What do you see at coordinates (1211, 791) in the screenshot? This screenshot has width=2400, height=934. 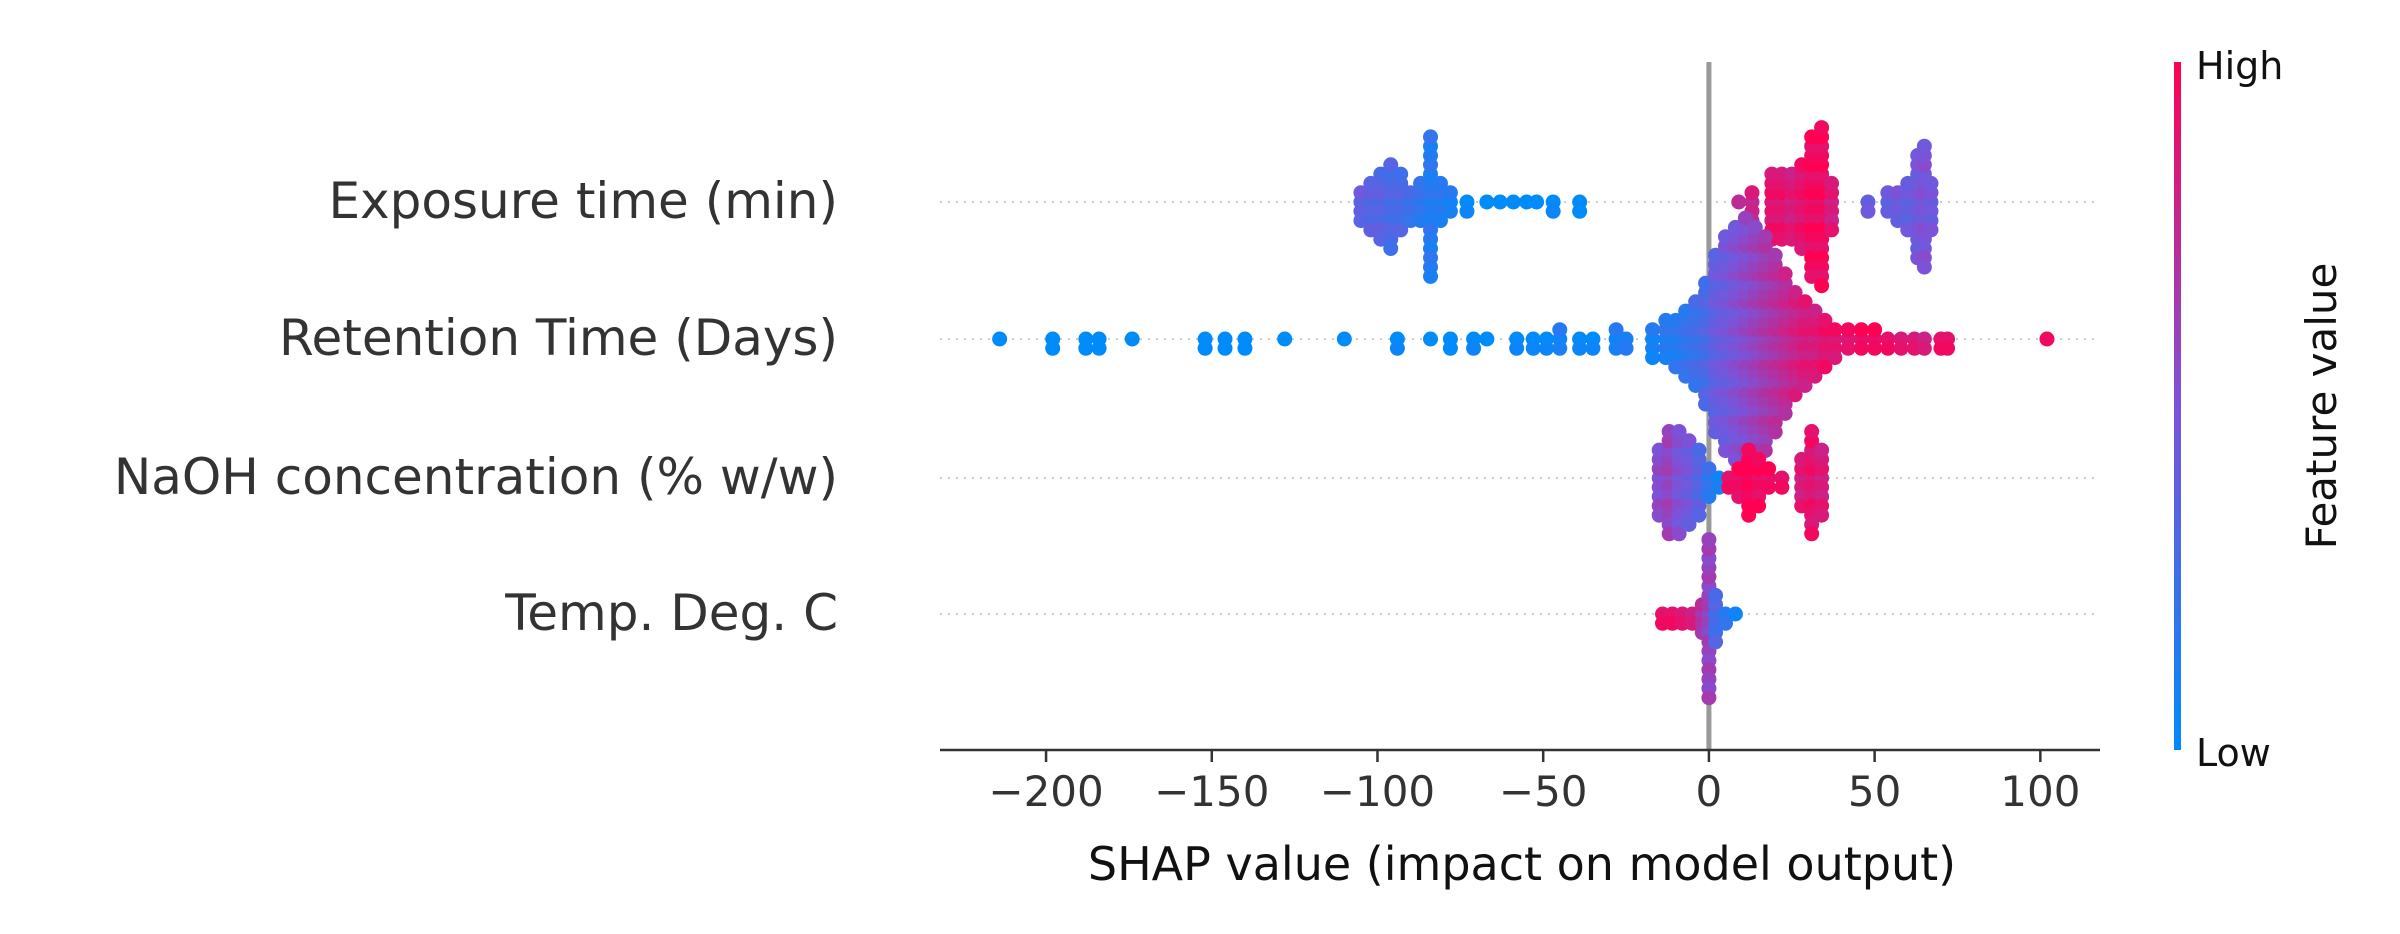 I see `x-tick-label: −150` at bounding box center [1211, 791].